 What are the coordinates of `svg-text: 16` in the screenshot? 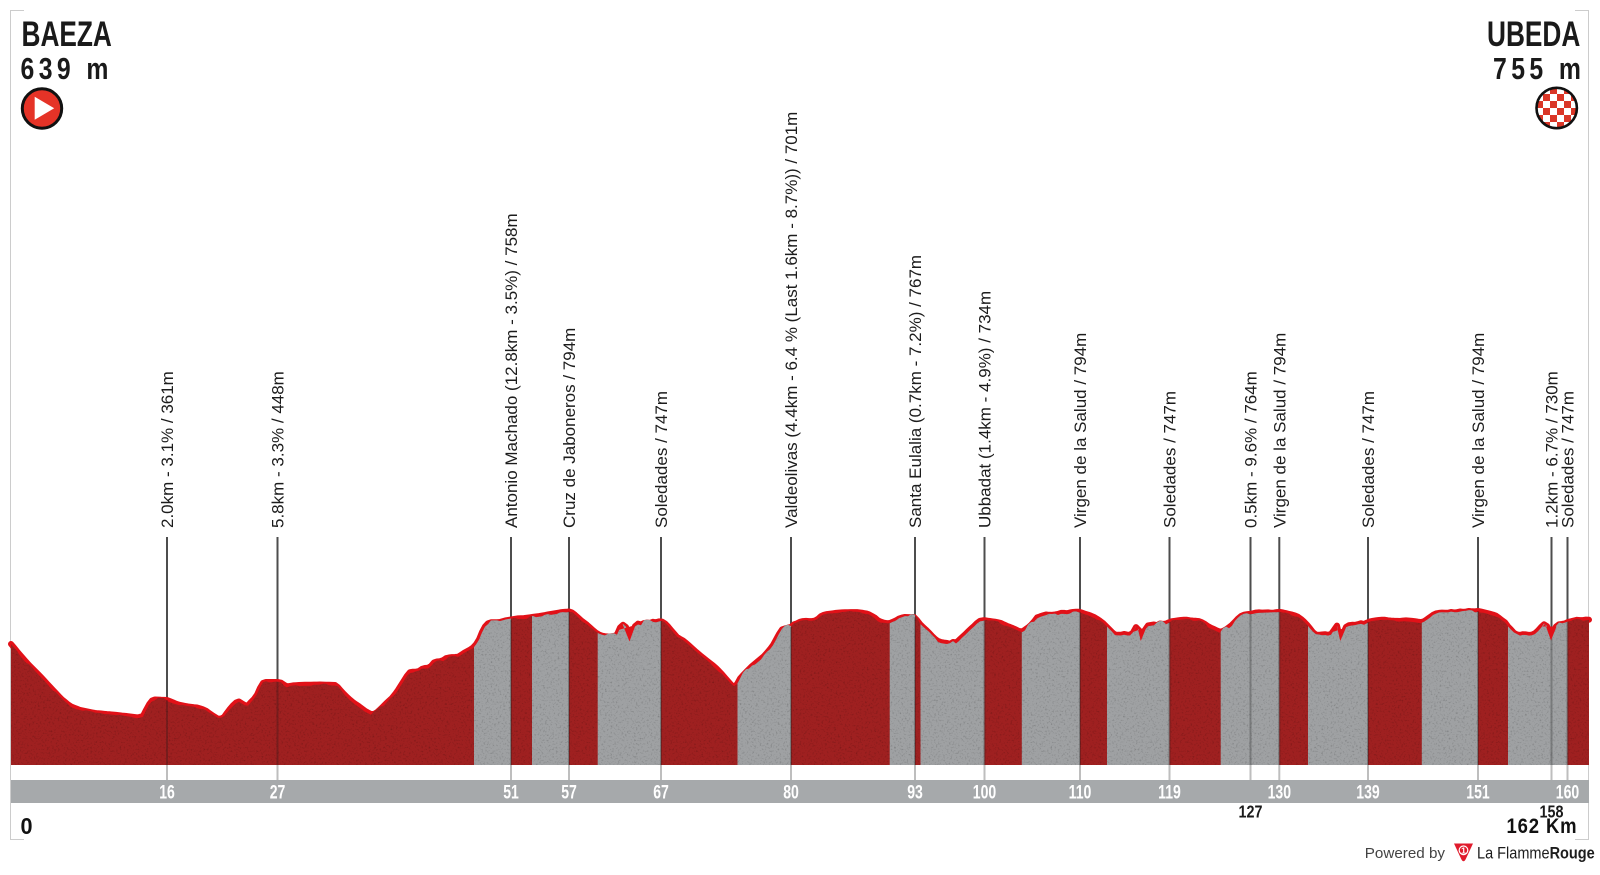 It's located at (167, 792).